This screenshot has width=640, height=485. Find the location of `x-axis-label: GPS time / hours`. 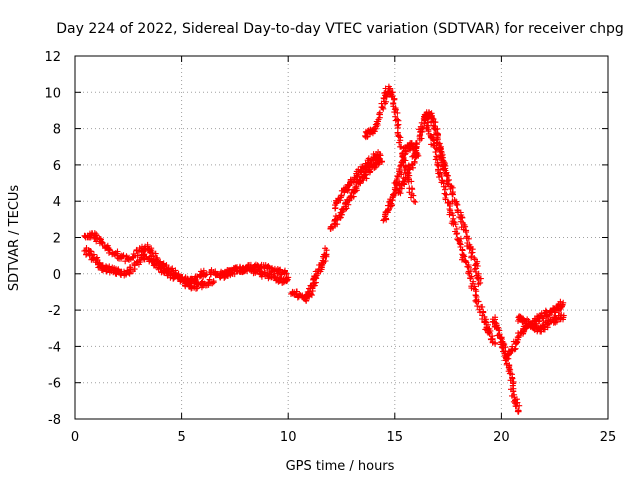

x-axis-label: GPS time / hours is located at coordinates (340, 466).